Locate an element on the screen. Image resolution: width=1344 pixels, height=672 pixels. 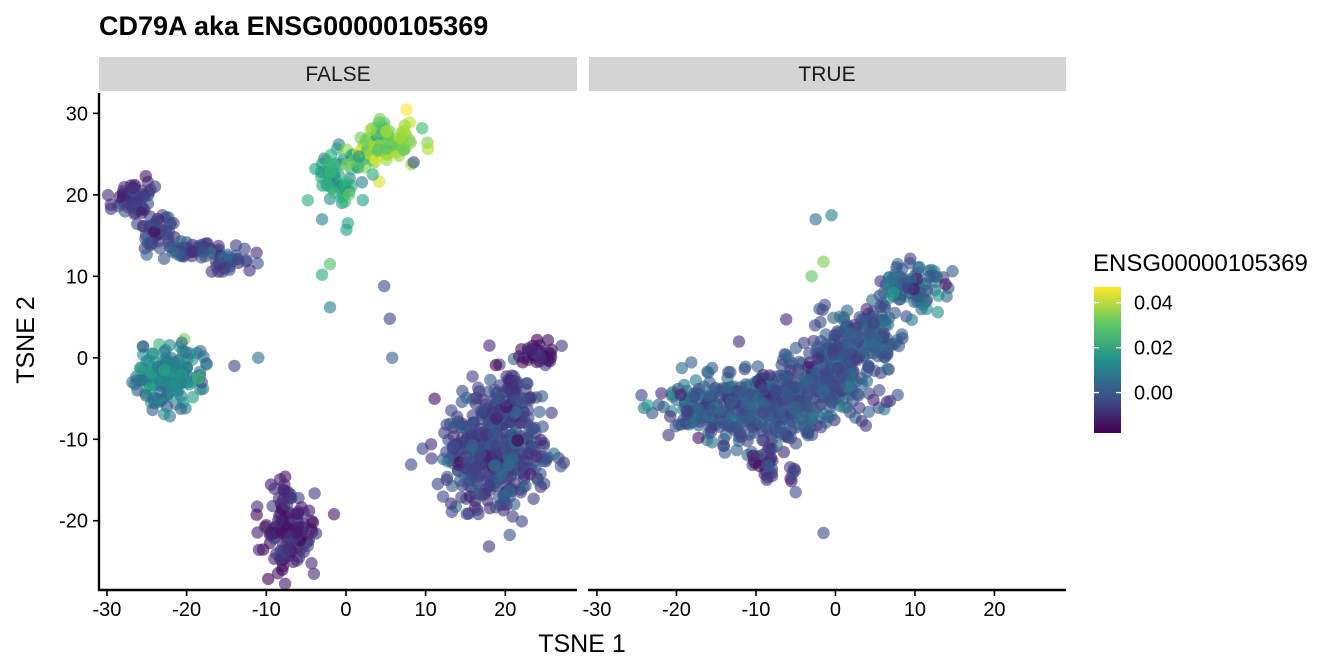
legend-colorbar is located at coordinates (1107, 360).